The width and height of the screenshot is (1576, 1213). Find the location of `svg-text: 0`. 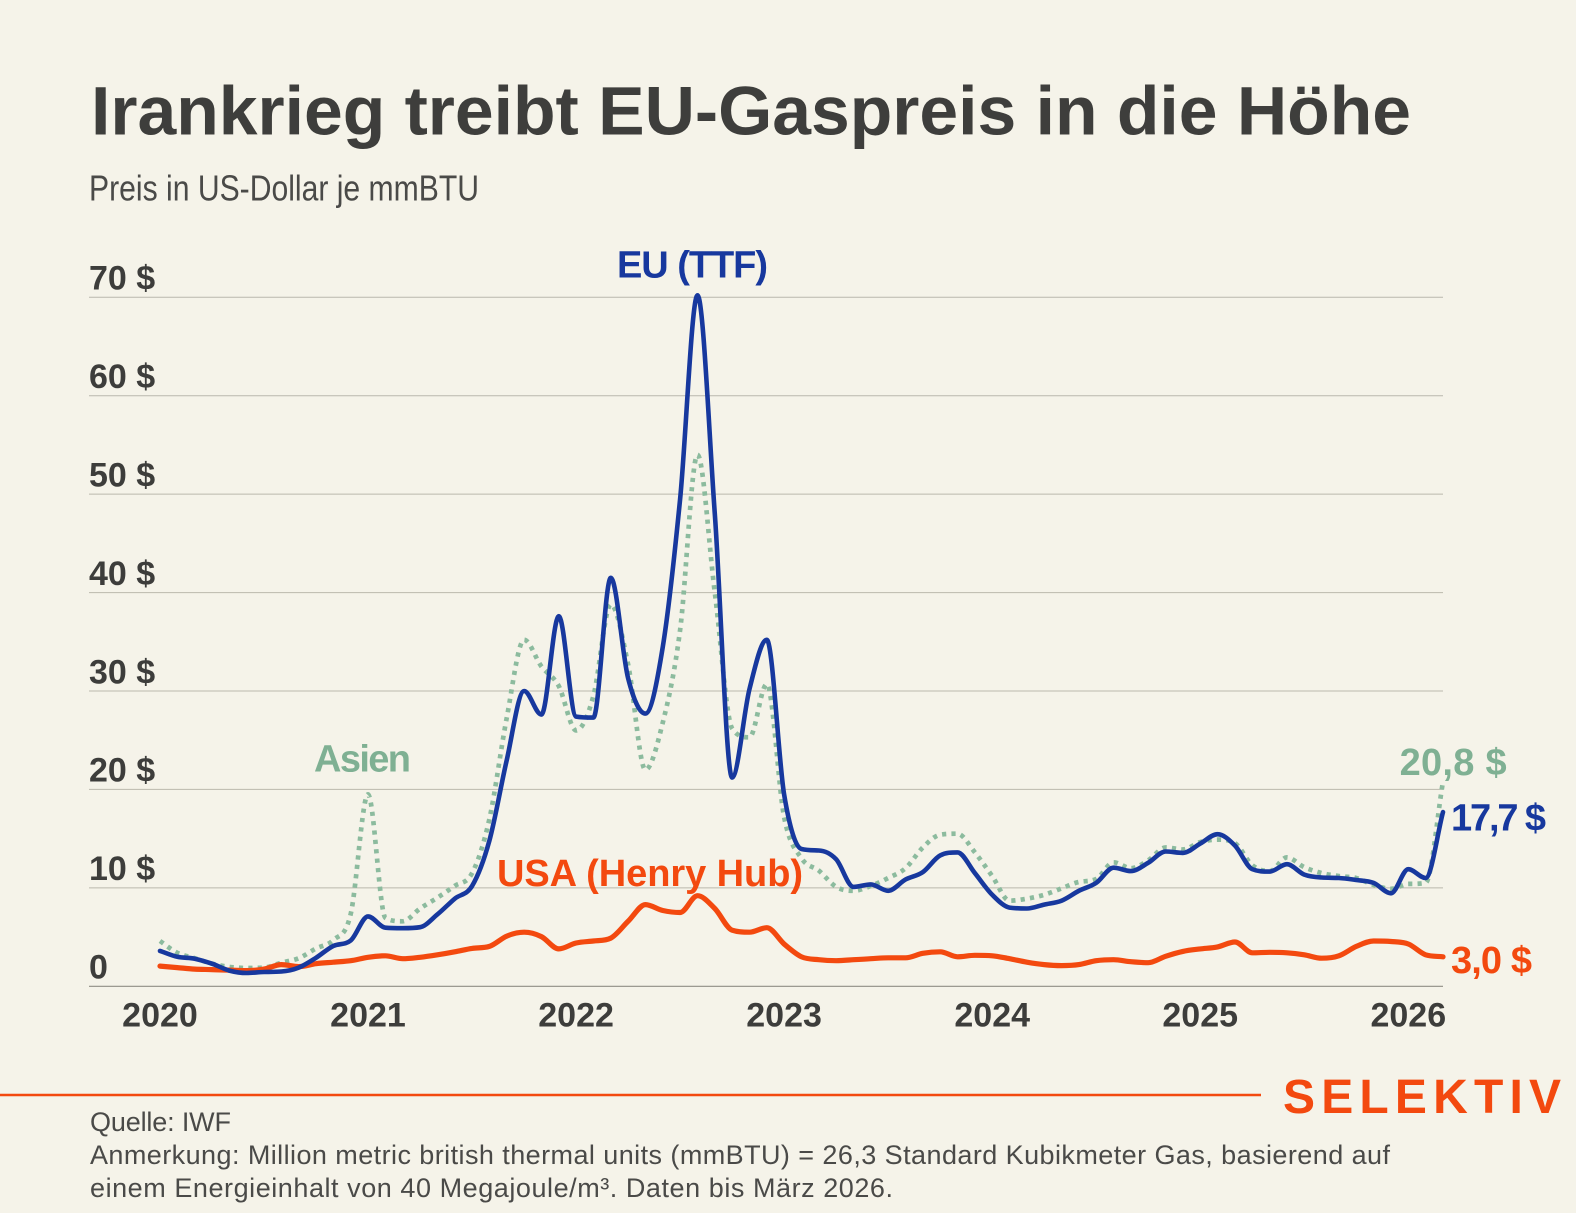

svg-text: 0 is located at coordinates (98, 968).